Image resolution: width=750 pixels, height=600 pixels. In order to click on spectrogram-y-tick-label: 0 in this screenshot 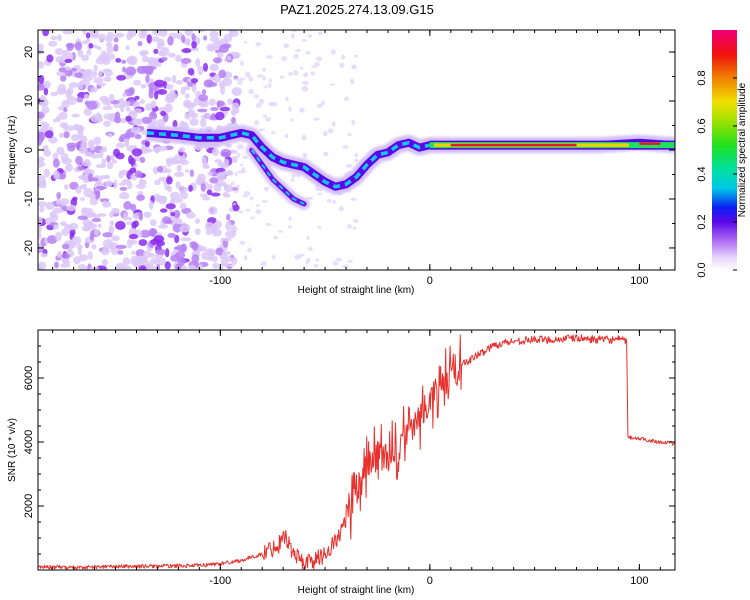, I will do `click(29, 150)`.